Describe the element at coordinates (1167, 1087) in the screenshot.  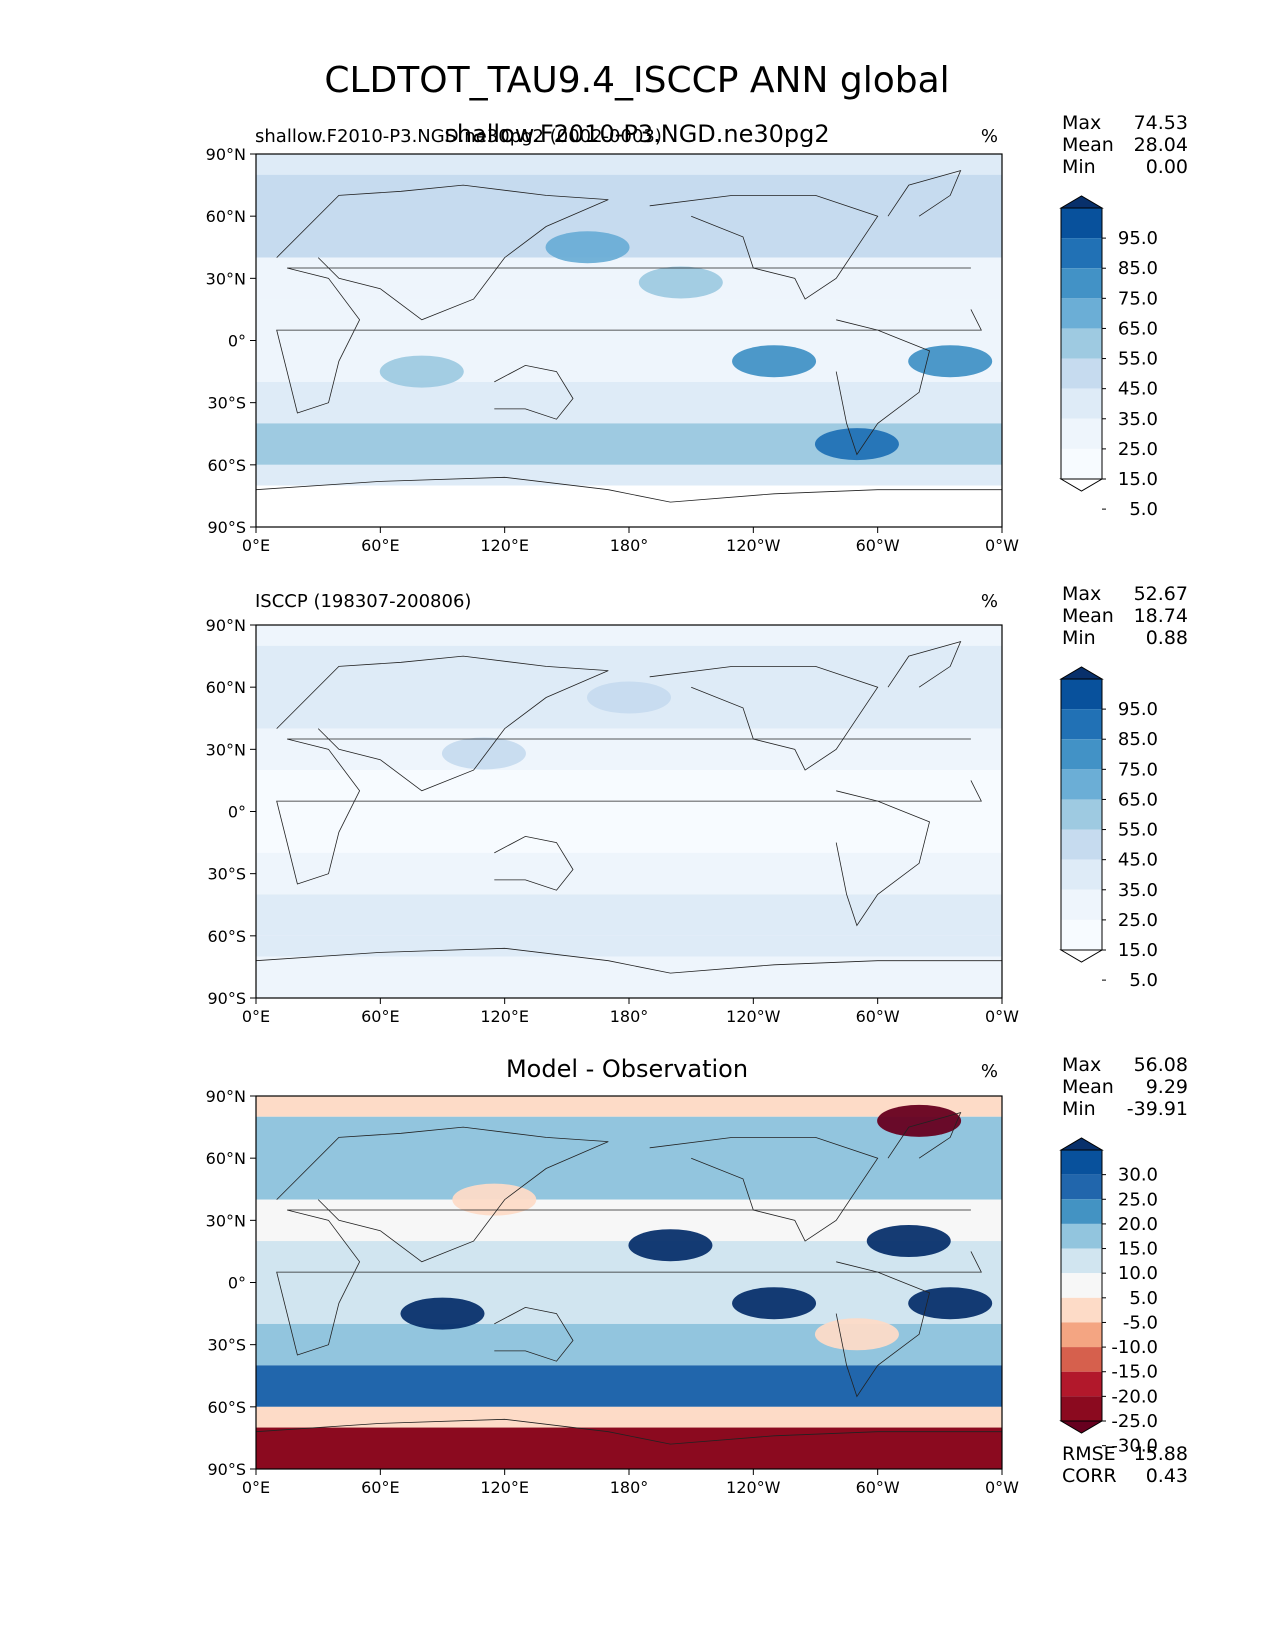
I see `stat-value: 9.29` at that location.